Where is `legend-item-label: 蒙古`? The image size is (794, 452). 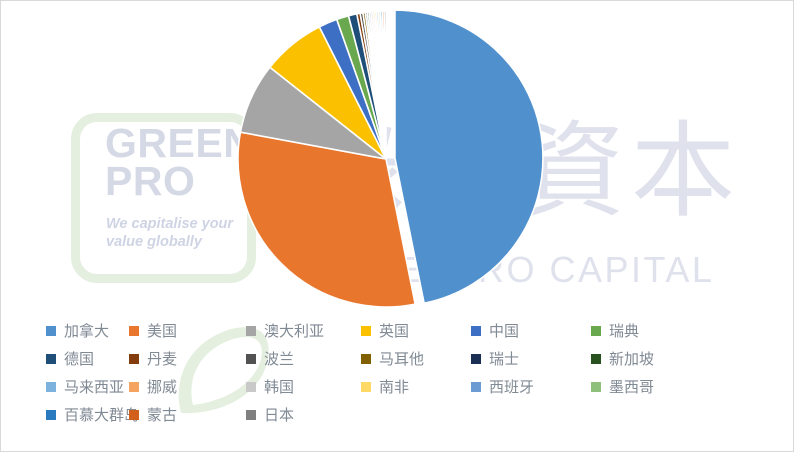
legend-item-label: 蒙古 is located at coordinates (162, 414).